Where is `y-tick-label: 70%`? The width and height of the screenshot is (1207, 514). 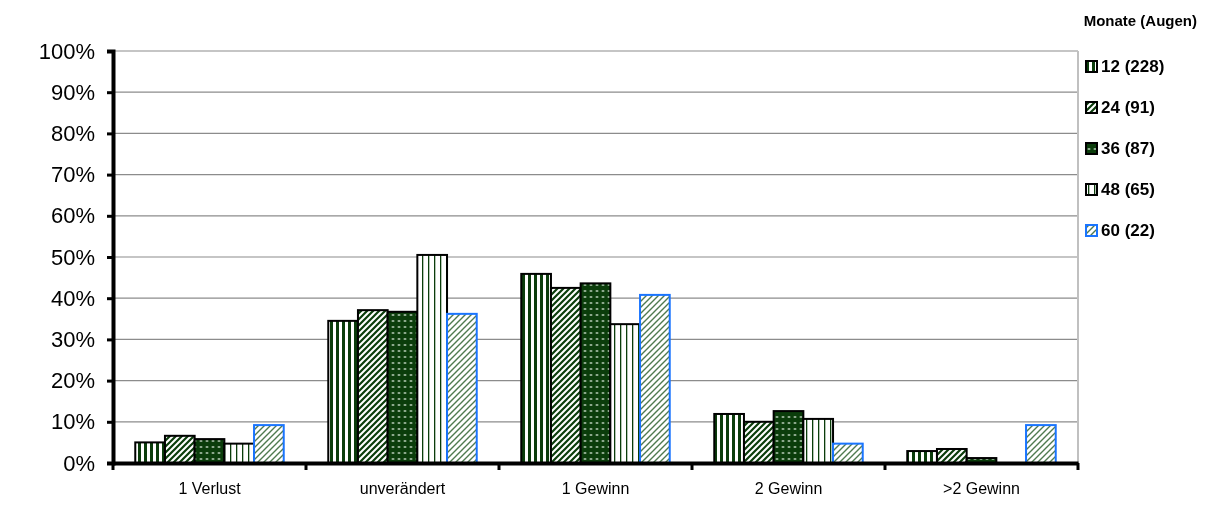
y-tick-label: 70% is located at coordinates (72, 175).